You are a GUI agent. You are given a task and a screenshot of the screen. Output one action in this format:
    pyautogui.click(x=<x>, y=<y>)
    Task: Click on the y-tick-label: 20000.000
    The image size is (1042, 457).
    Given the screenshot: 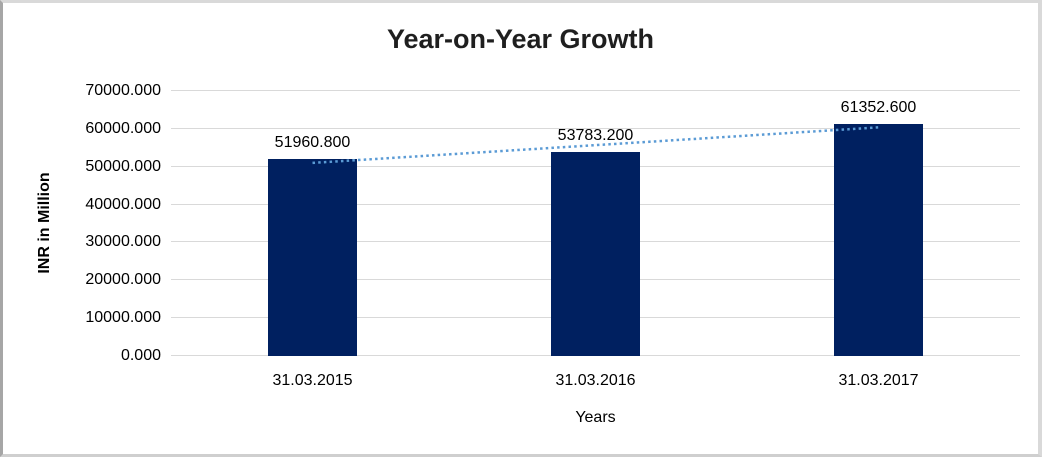 What is the action you would take?
    pyautogui.click(x=123, y=280)
    